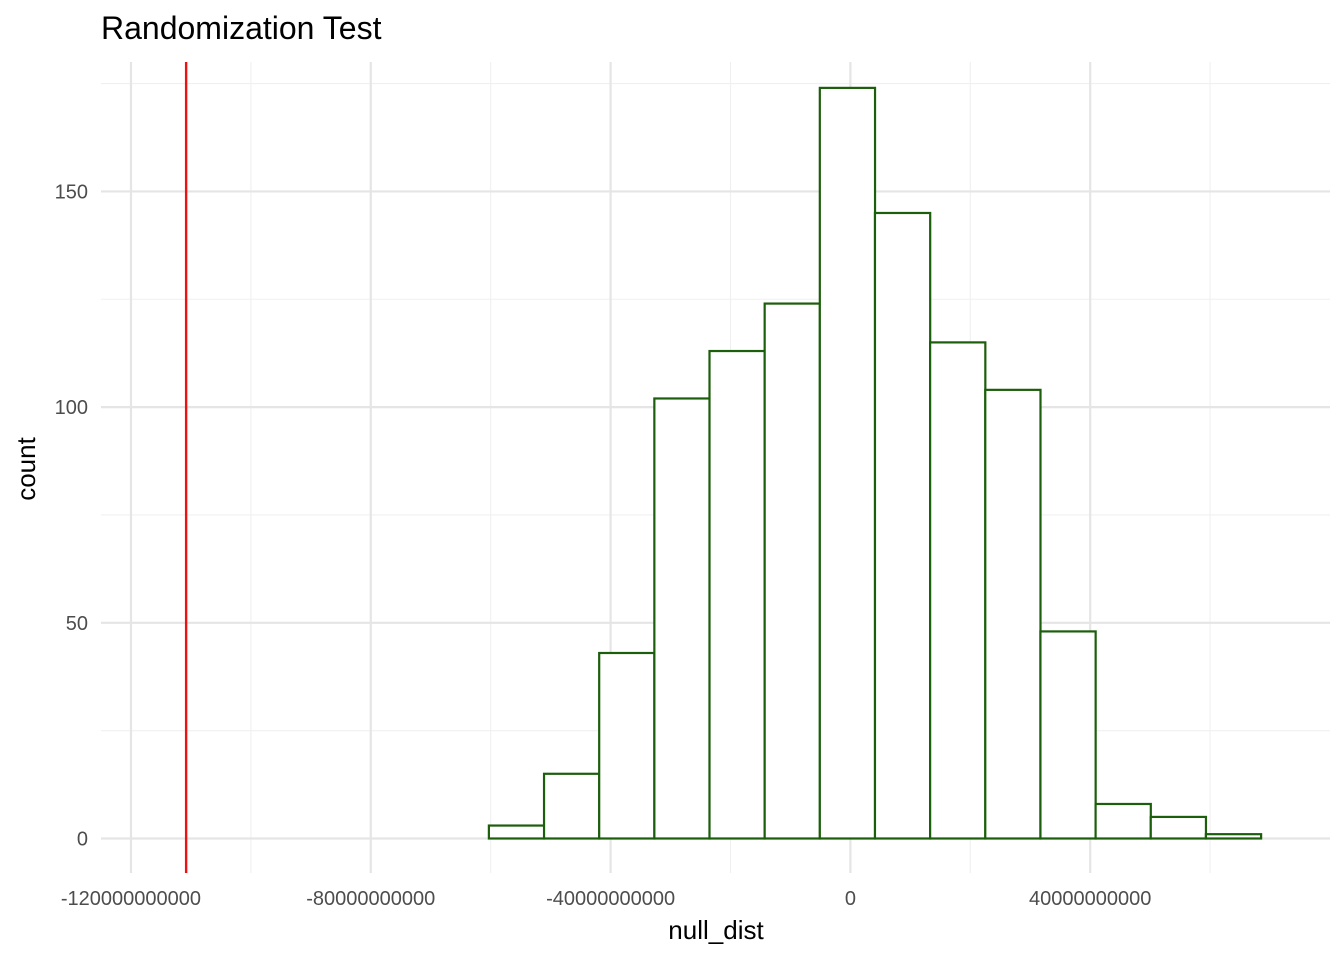 Image resolution: width=1344 pixels, height=960 pixels. I want to click on x-tick-label: -40000000000, so click(610, 899).